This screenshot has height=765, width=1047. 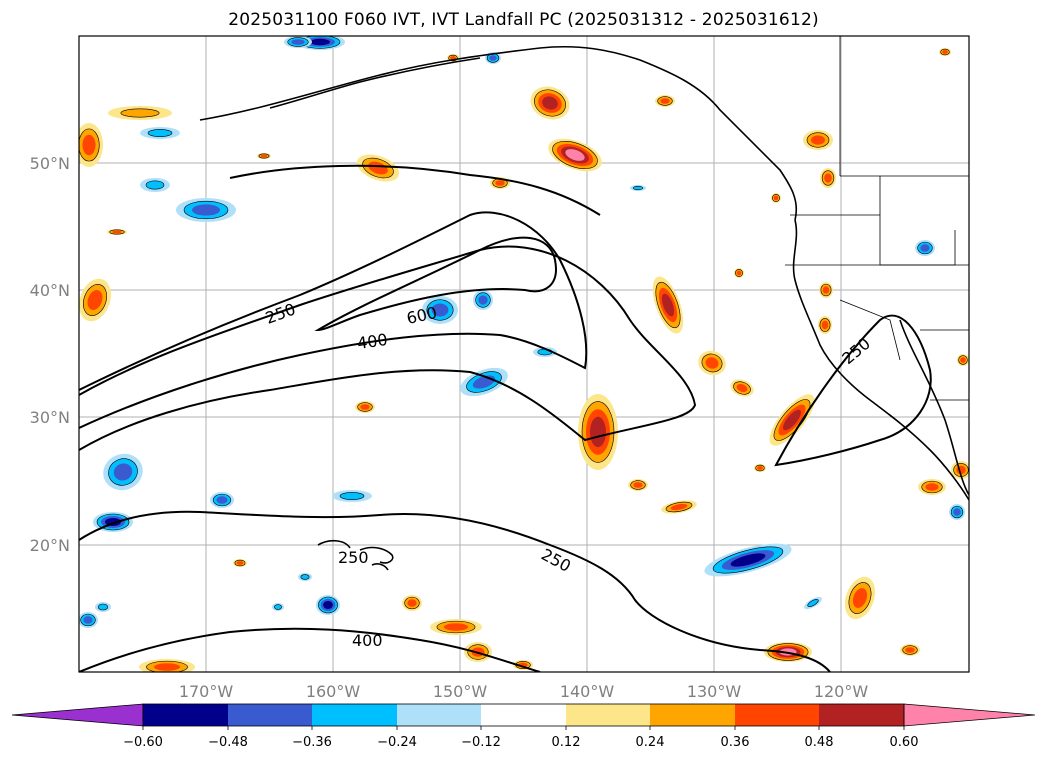 What do you see at coordinates (353, 557) in the screenshot?
I see `contour-label-250b: 250` at bounding box center [353, 557].